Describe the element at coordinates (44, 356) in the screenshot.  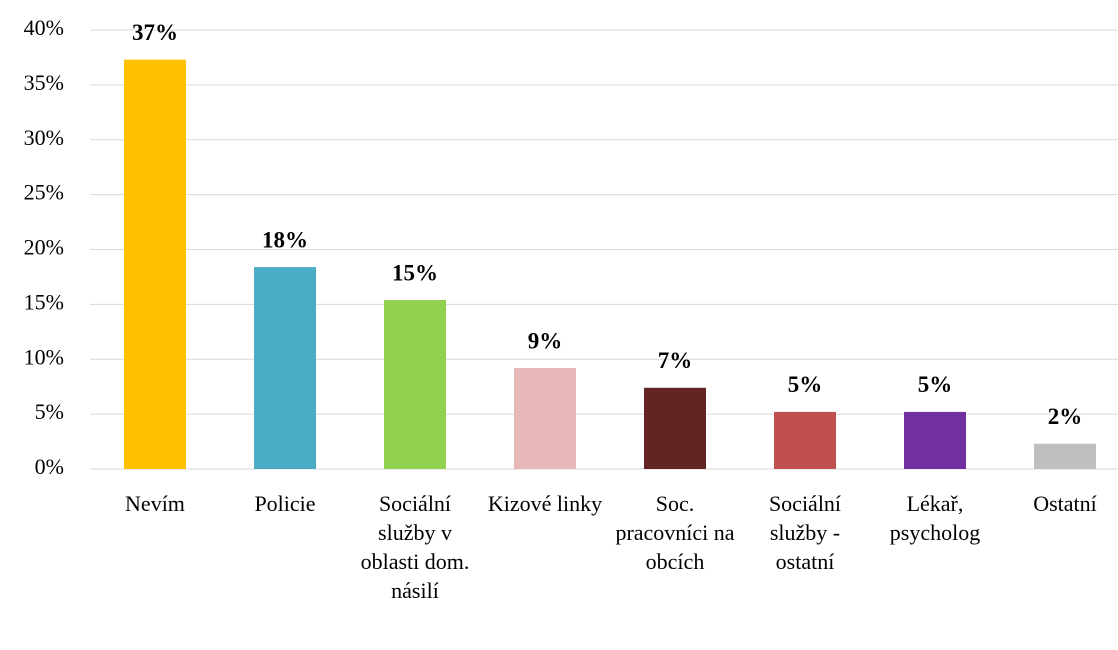
I see `y-tick-label: 10%` at that location.